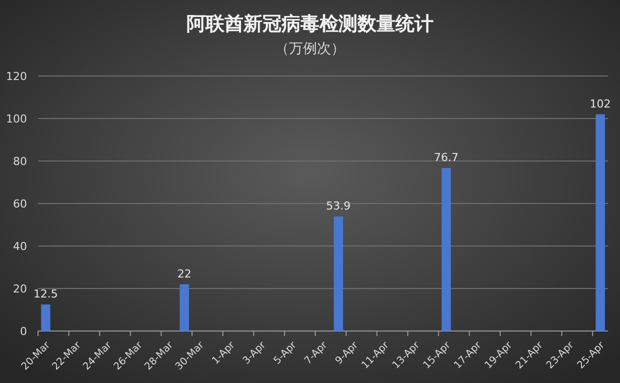 This screenshot has height=383, width=620. I want to click on chart-subtitle: （万例次）, so click(310, 49).